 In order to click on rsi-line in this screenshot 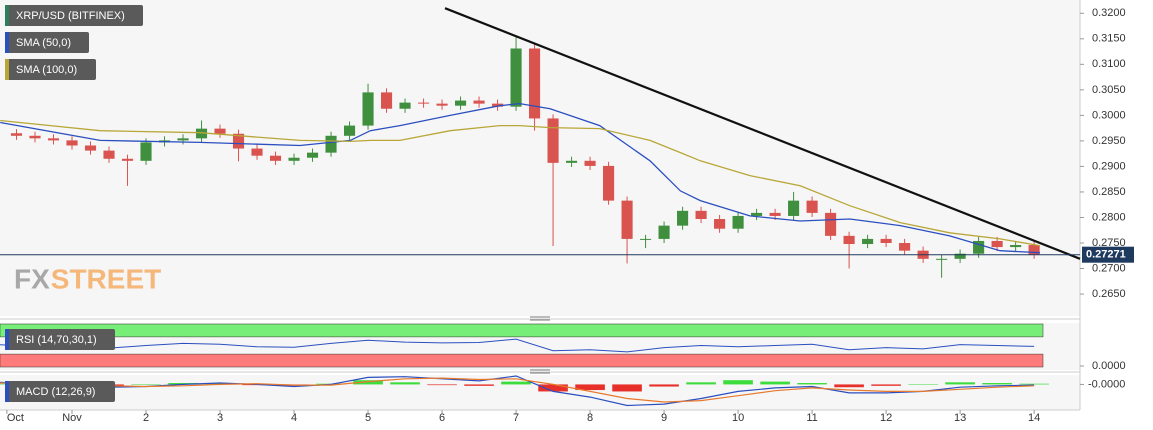, I will do `click(517, 345)`.